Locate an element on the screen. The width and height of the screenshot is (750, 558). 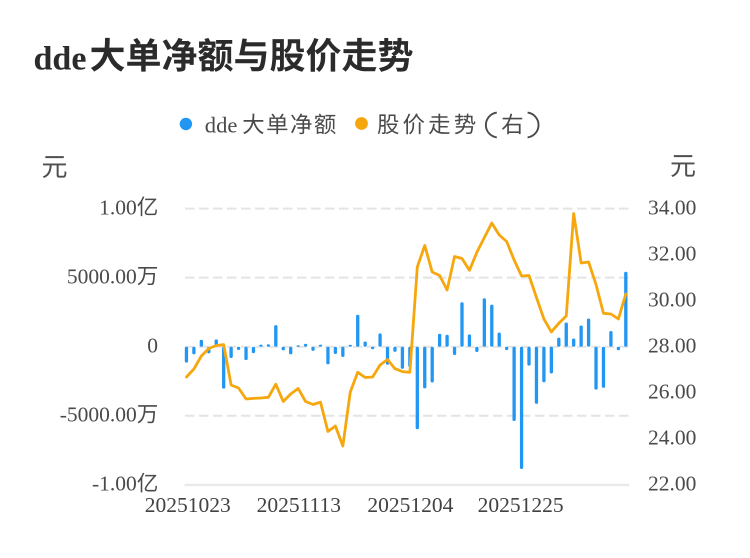
svg-text: 20251023 is located at coordinates (188, 505).